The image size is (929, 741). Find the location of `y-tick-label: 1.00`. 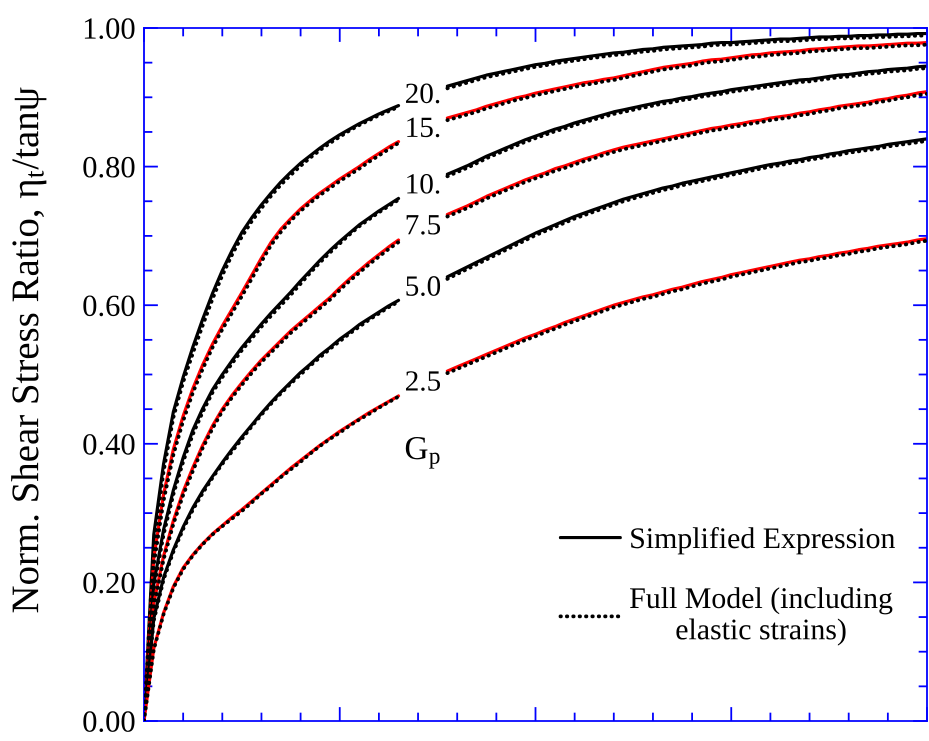

y-tick-label: 1.00 is located at coordinates (109, 29).